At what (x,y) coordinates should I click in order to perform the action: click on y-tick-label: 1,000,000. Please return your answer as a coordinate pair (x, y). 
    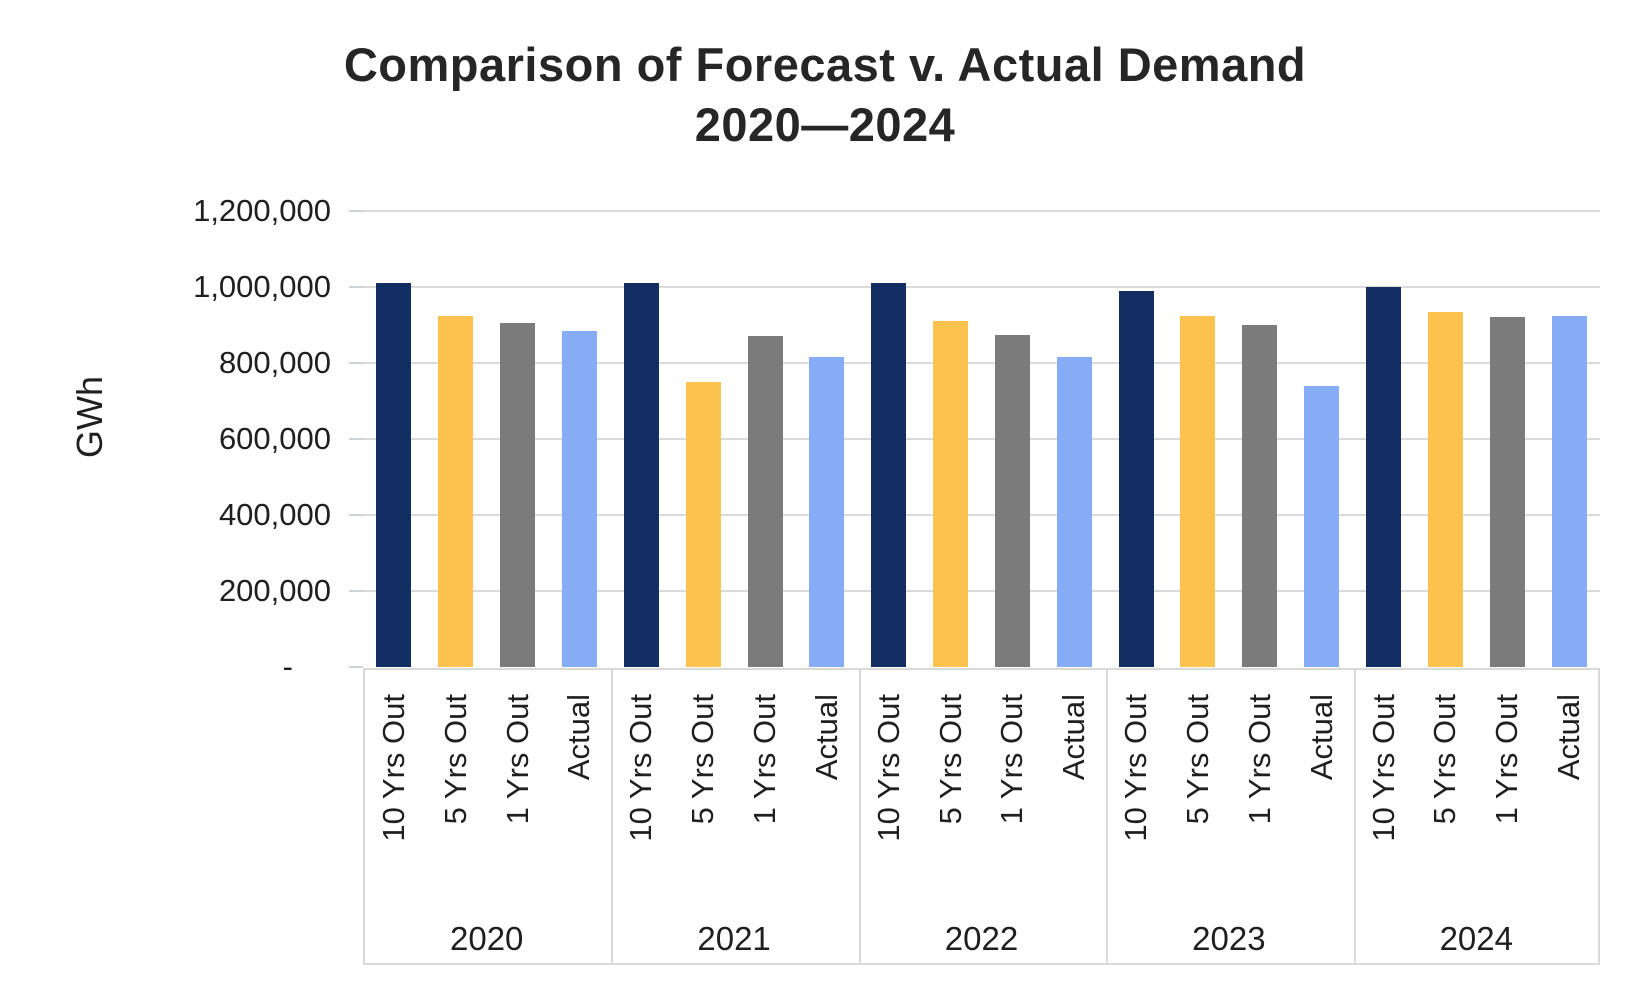
    Looking at the image, I should click on (165, 287).